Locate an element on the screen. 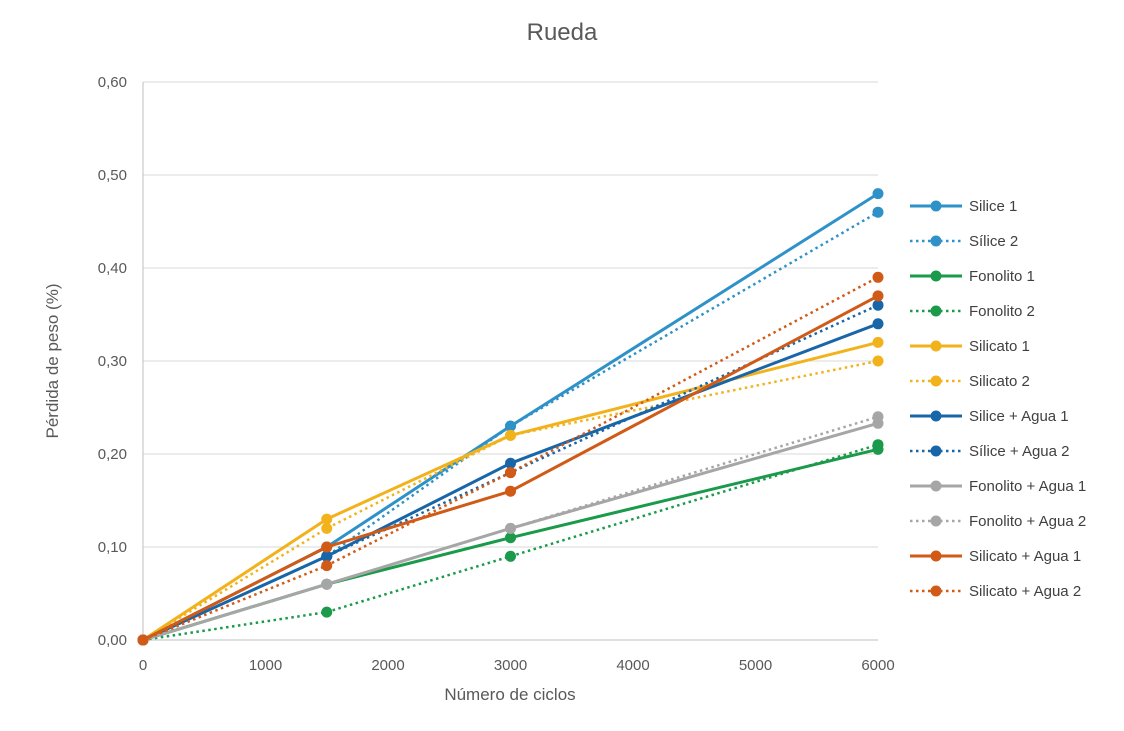 Image resolution: width=1124 pixels, height=731 pixels. legend-label: Silice 1 is located at coordinates (993, 206).